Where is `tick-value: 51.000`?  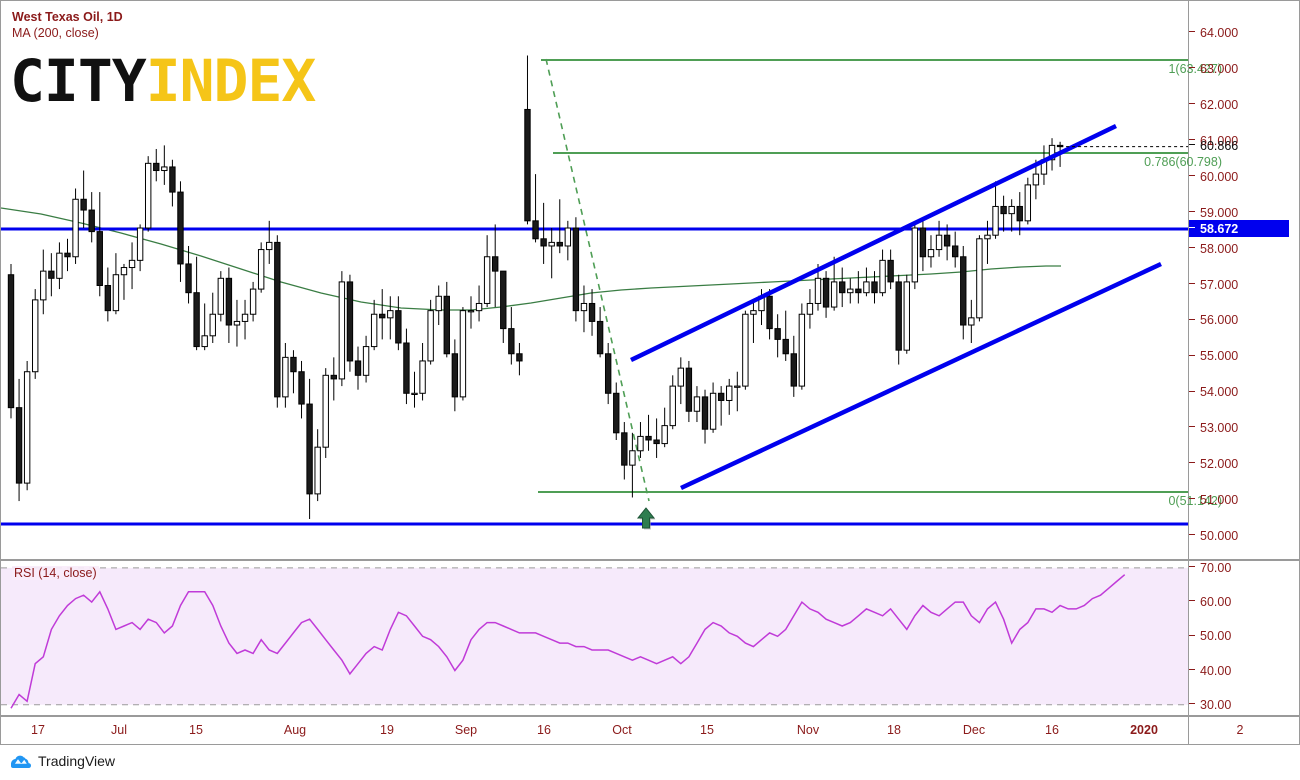 tick-value: 51.000 is located at coordinates (1219, 500).